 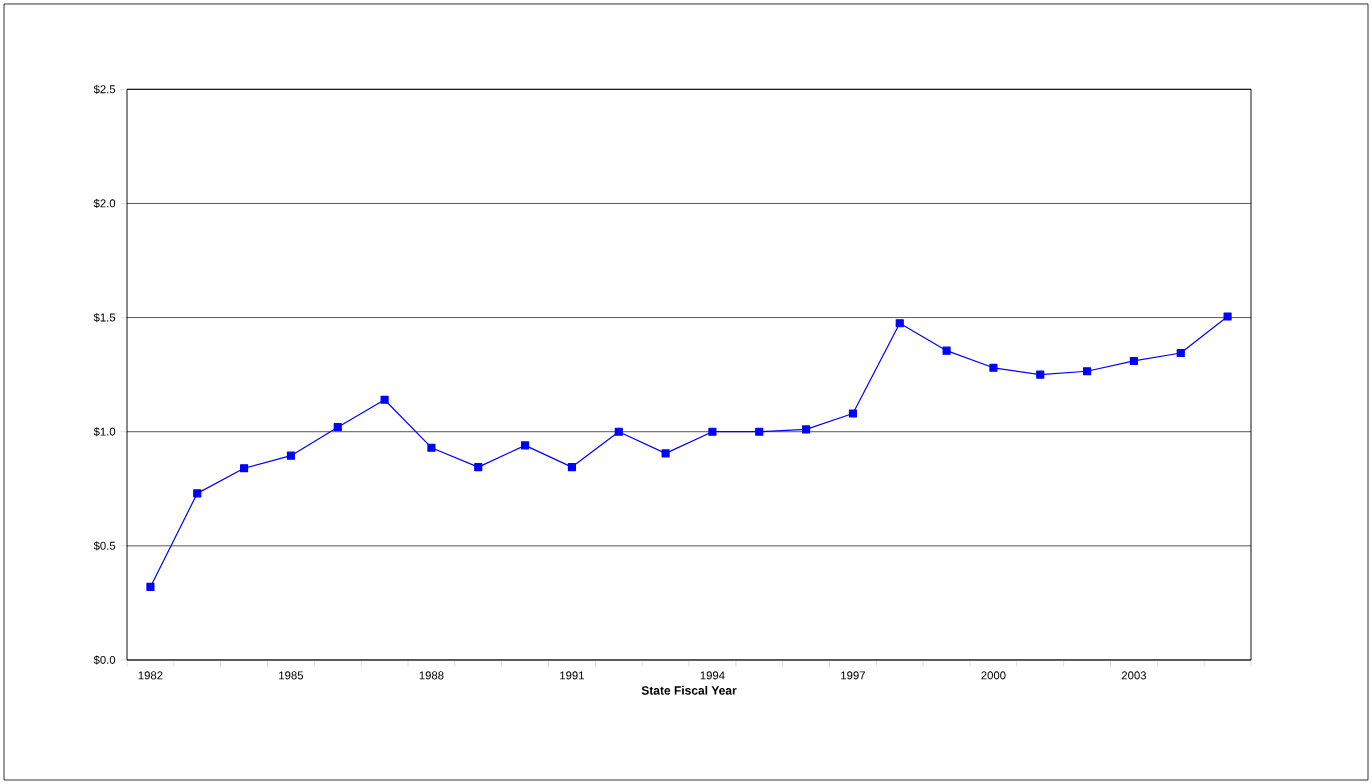 What do you see at coordinates (689, 690) in the screenshot?
I see `x-axis-title: State Fiscal Year` at bounding box center [689, 690].